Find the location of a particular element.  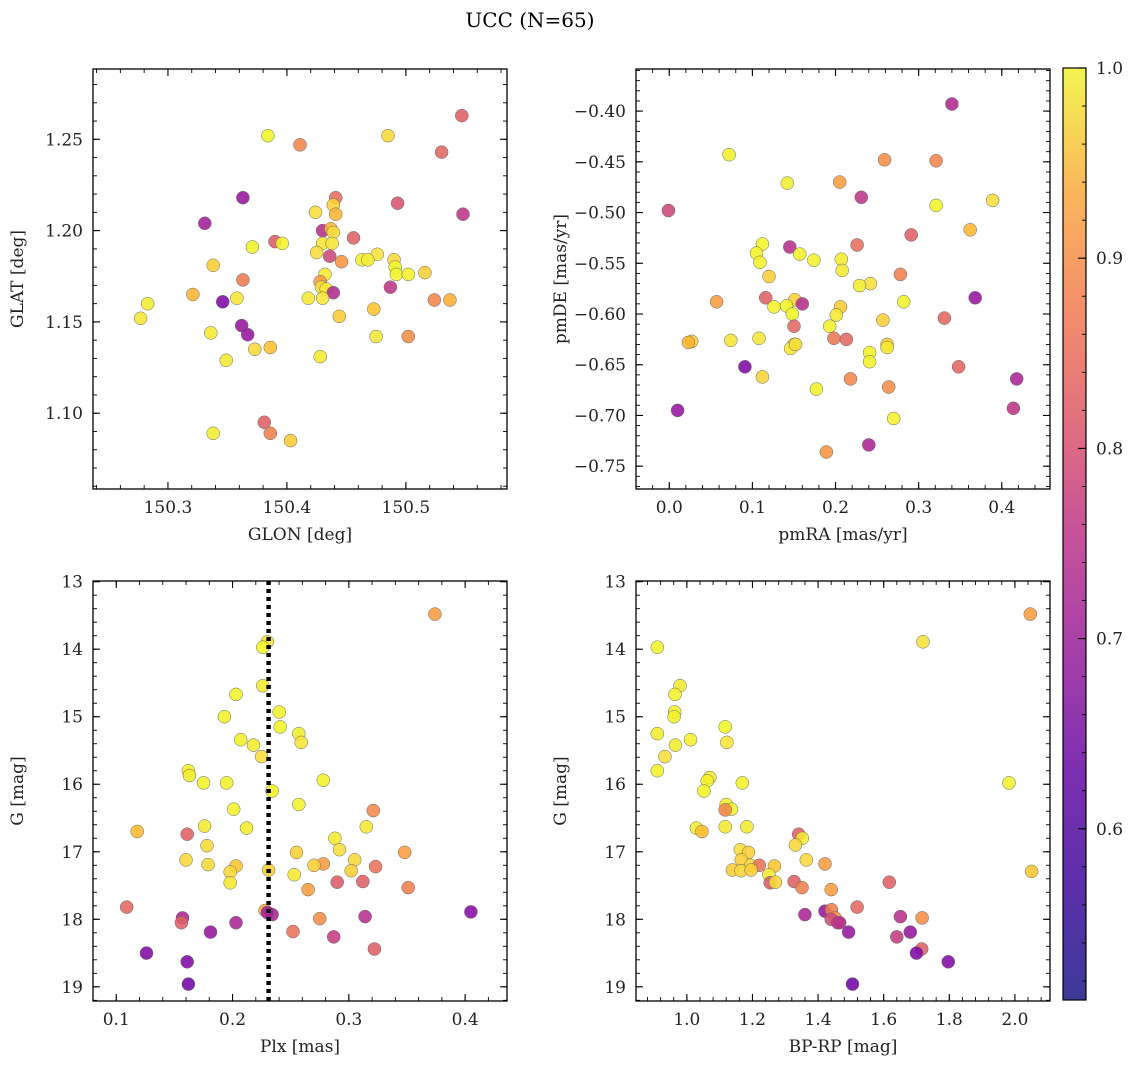

x-tick-label: 0.0 is located at coordinates (669, 508).